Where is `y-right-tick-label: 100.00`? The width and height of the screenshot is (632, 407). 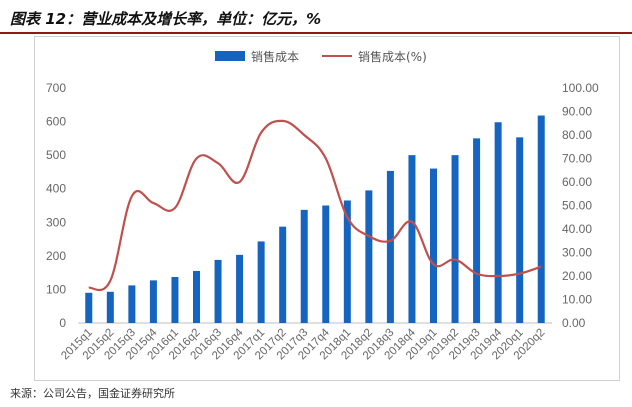
y-right-tick-label: 100.00 is located at coordinates (580, 88).